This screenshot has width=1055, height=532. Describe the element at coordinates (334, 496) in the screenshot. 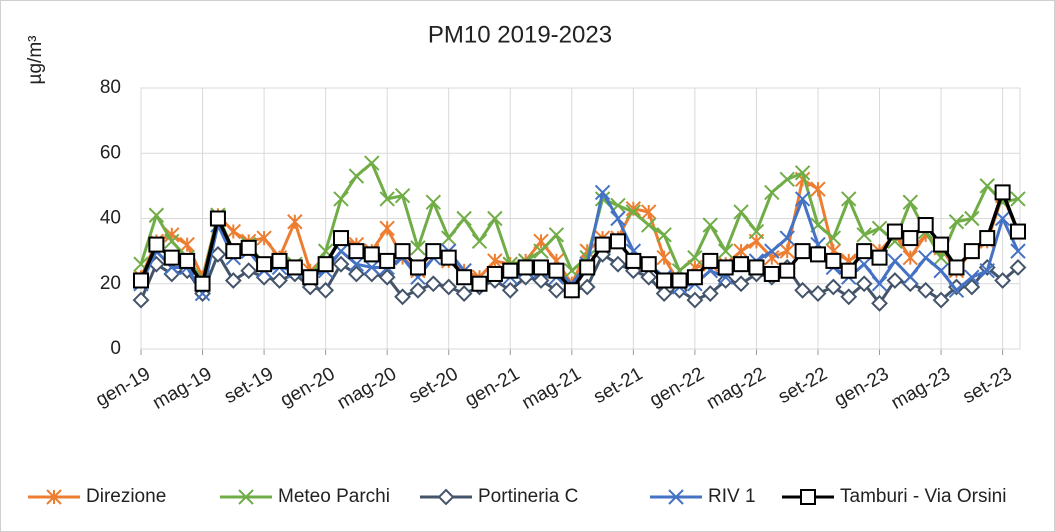

I see `legend-label: Meteo Parchi` at that location.